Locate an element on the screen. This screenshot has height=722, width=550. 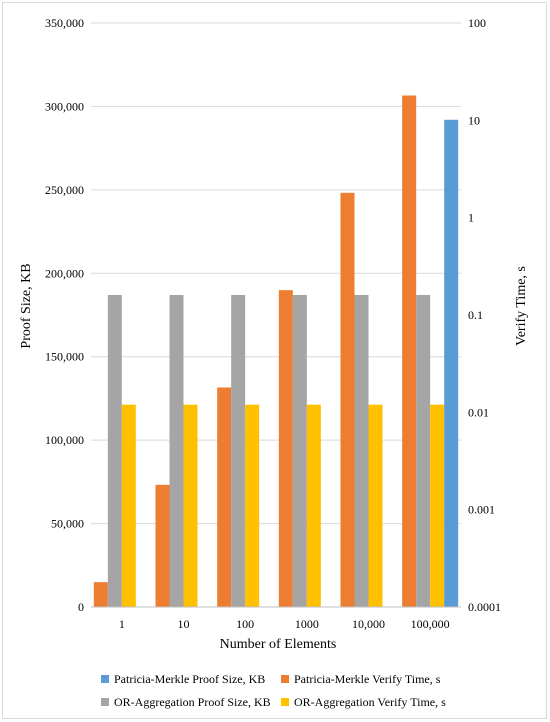
y-right-tick-label: 0.01 is located at coordinates (478, 412).